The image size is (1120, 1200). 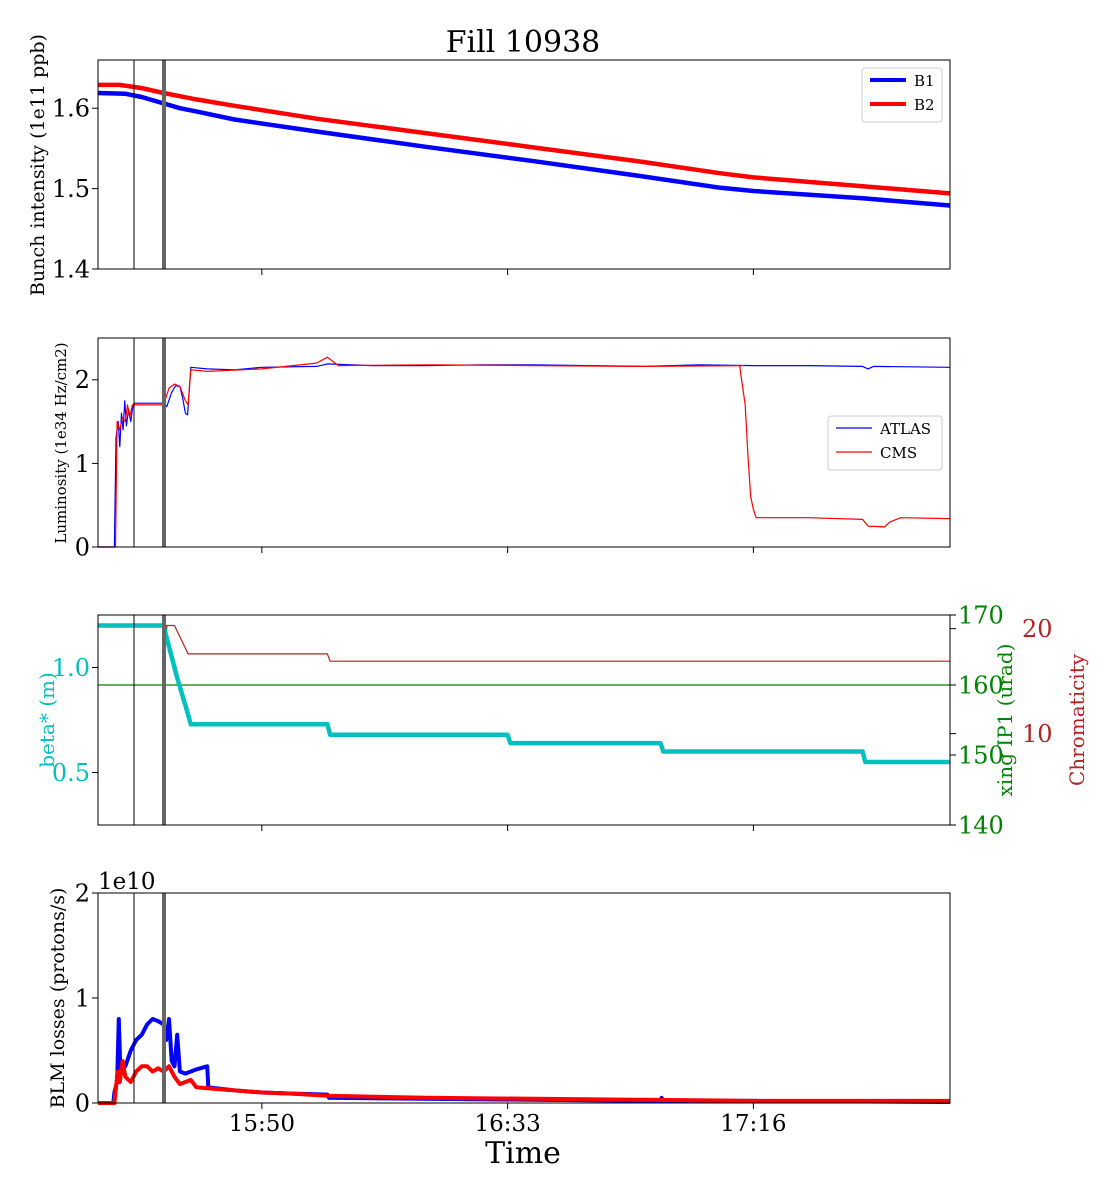 I want to click on optics-series, so click(x=524, y=694).